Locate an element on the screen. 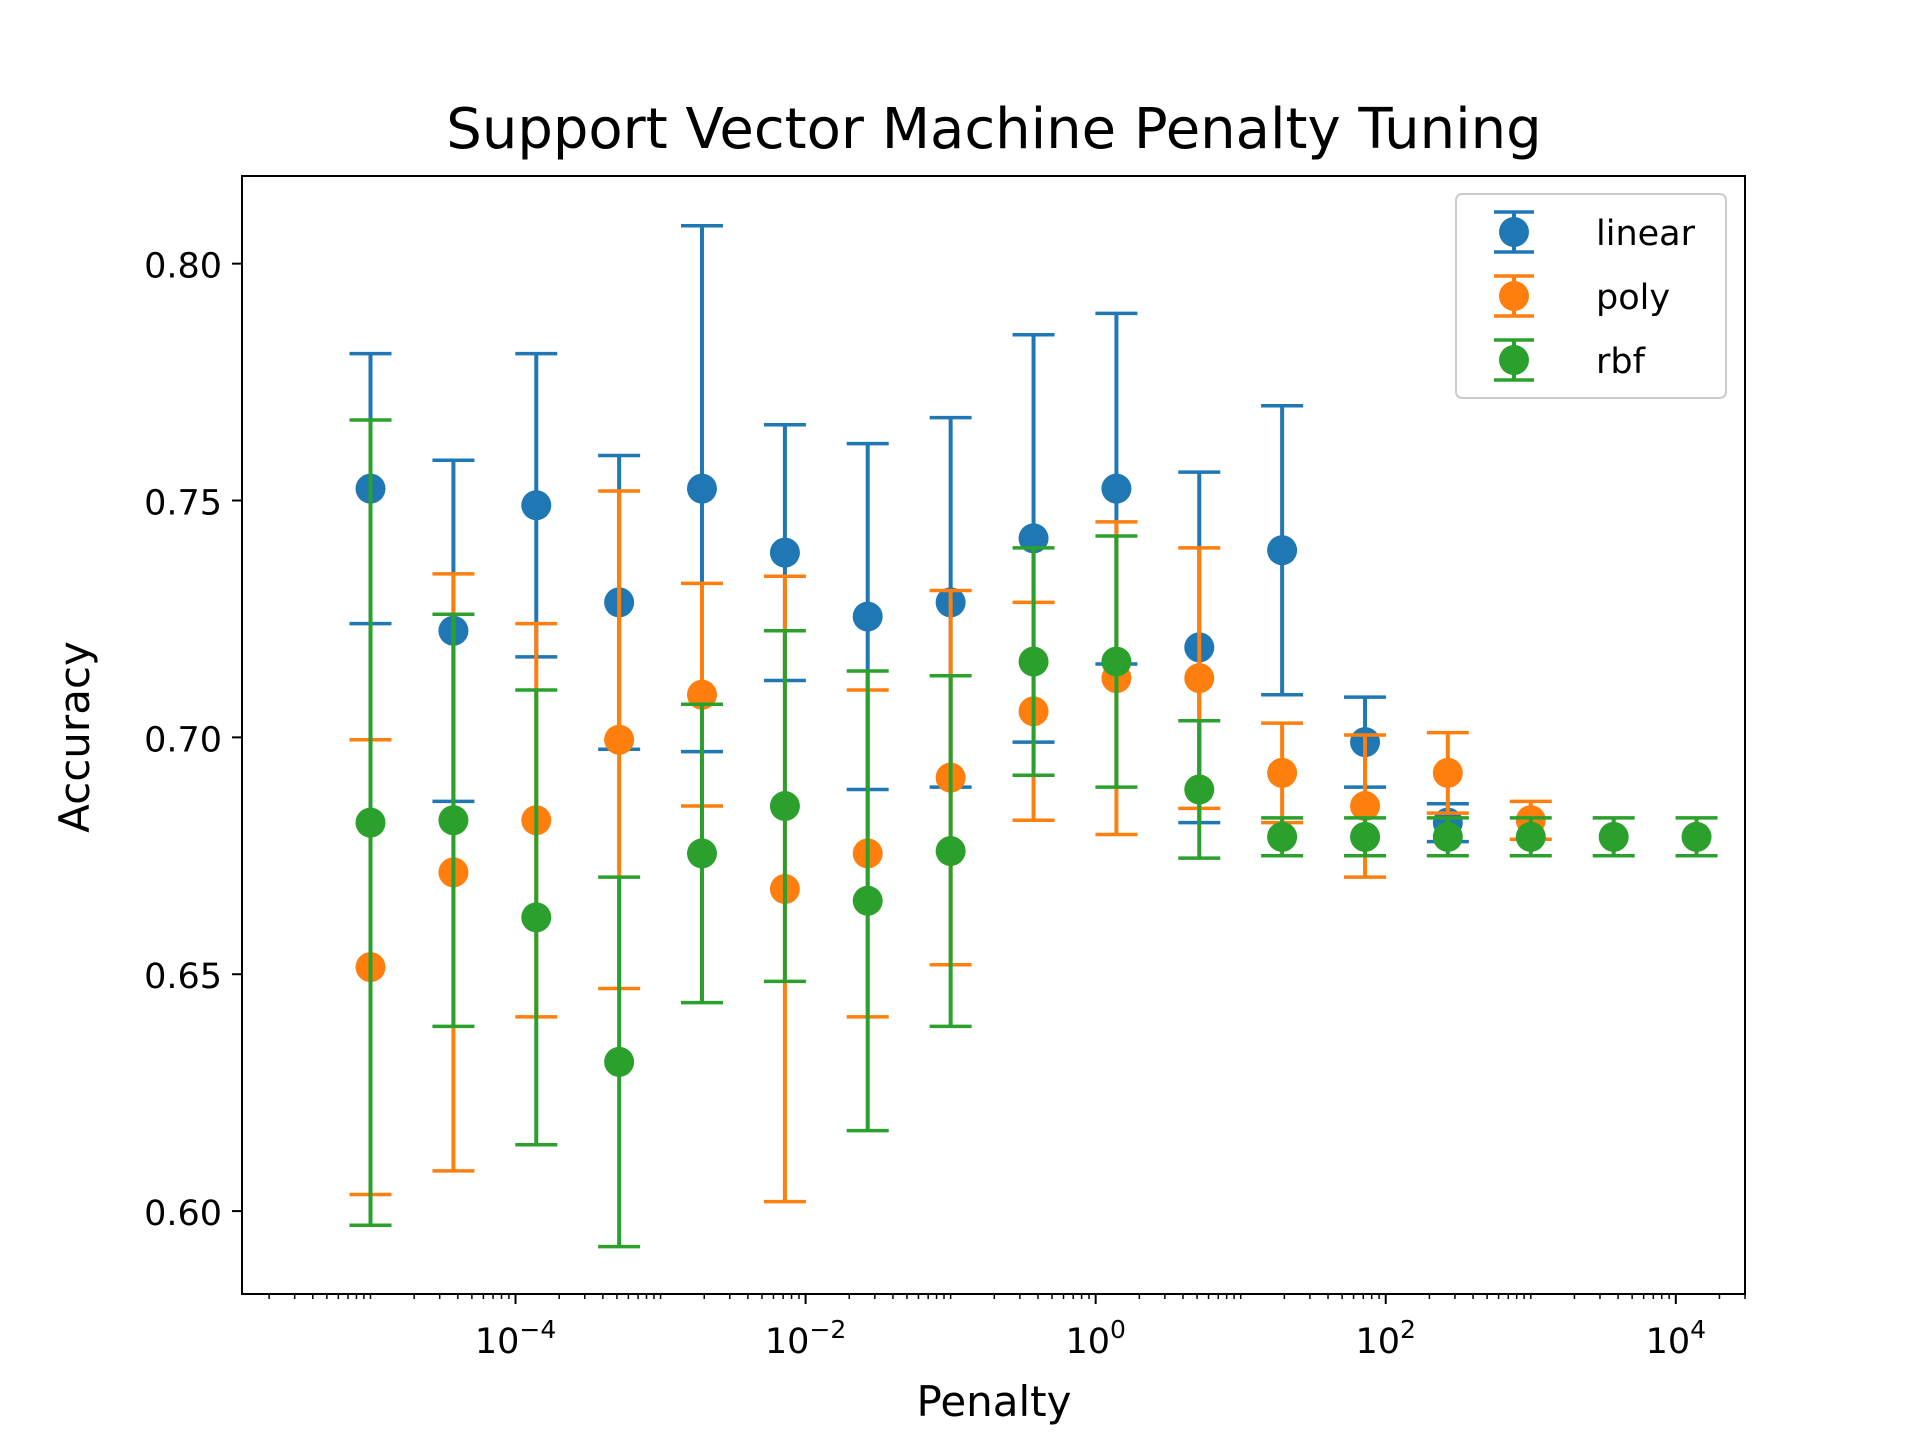 Image resolution: width=1920 pixels, height=1444 pixels. y-tick-label: 0.60 is located at coordinates (183, 1214).